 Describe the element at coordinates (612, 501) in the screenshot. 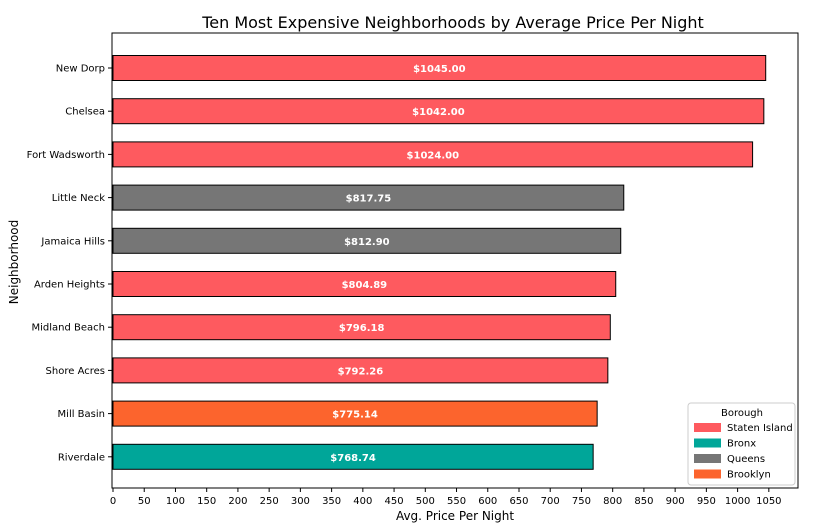

I see `x-tick-label: 800` at that location.